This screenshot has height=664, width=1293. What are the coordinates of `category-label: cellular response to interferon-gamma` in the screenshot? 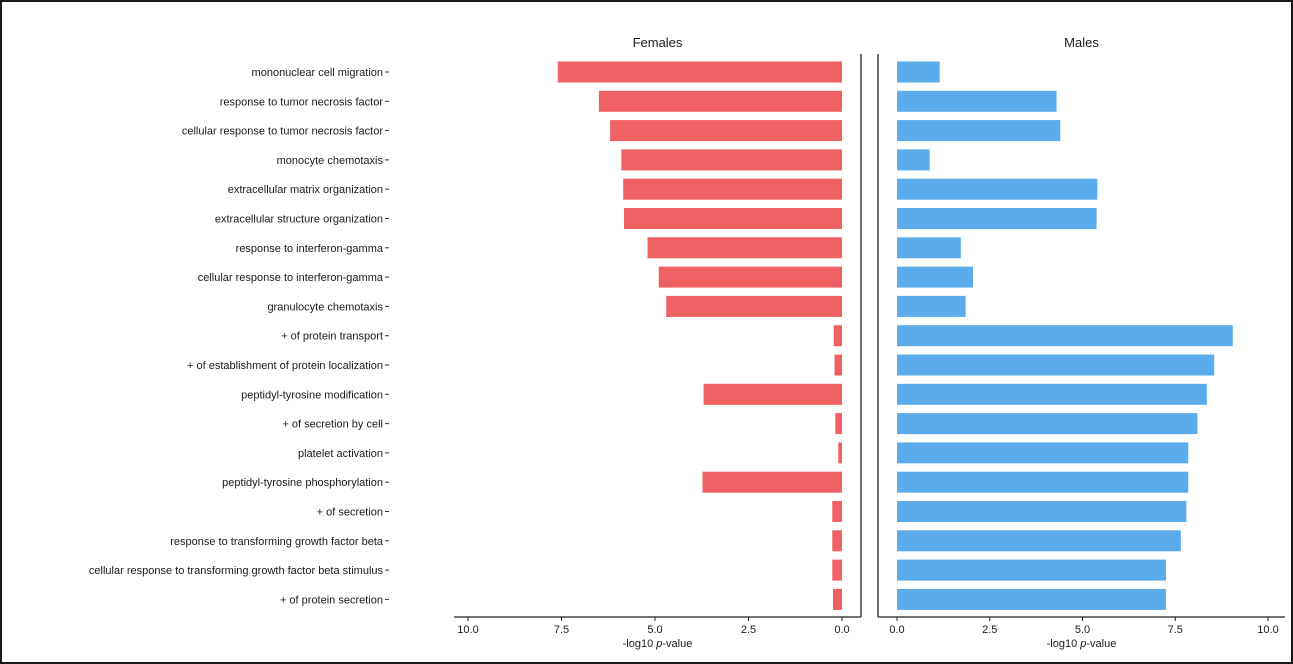 It's located at (291, 278).